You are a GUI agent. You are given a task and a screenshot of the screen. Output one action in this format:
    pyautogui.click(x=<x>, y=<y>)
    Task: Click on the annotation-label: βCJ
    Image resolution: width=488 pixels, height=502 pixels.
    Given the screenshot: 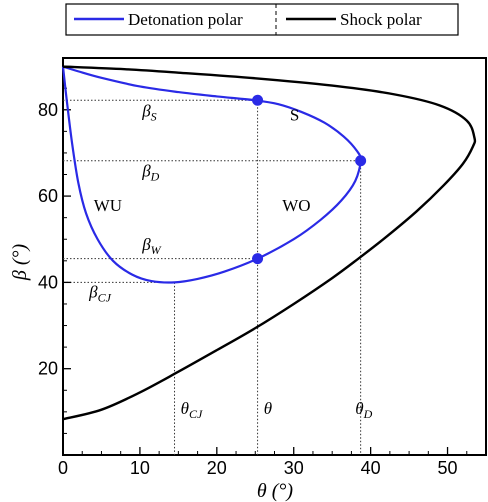 What is the action you would take?
    pyautogui.click(x=99, y=293)
    